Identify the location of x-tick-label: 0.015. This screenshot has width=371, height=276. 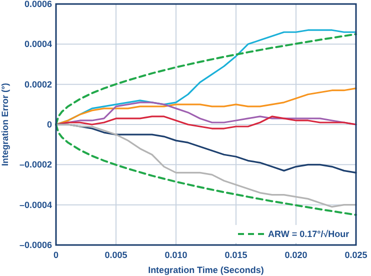
(236, 255).